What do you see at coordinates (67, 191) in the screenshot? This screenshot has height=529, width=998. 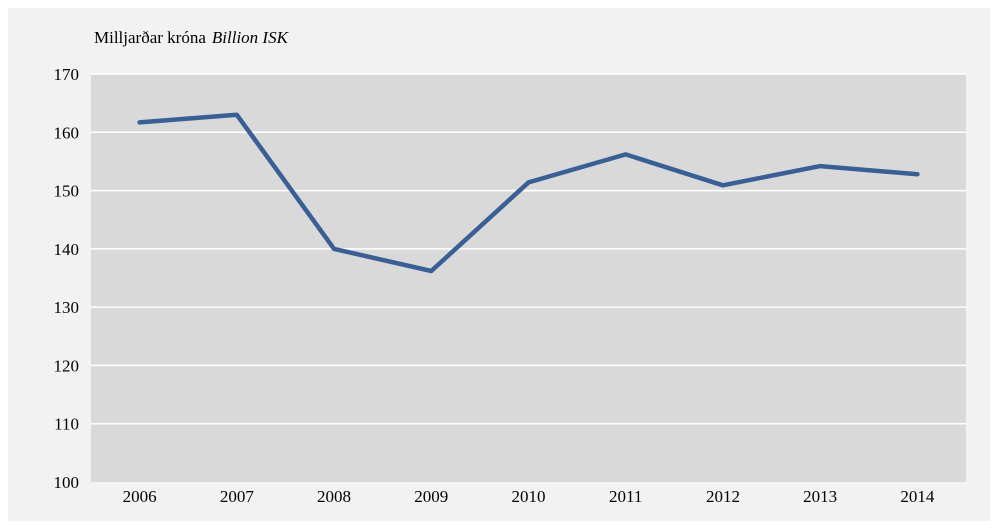 I see `y-tick-label: 150` at bounding box center [67, 191].